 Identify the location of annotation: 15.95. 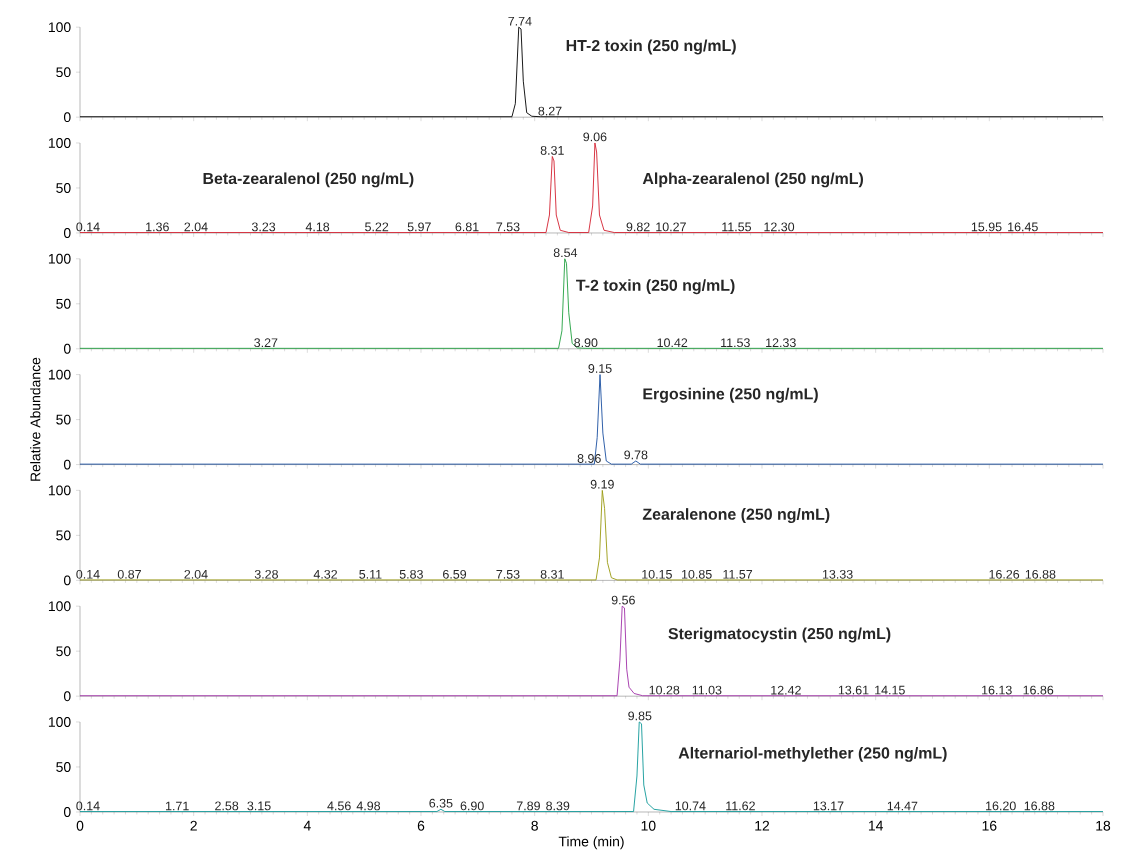
(986, 227).